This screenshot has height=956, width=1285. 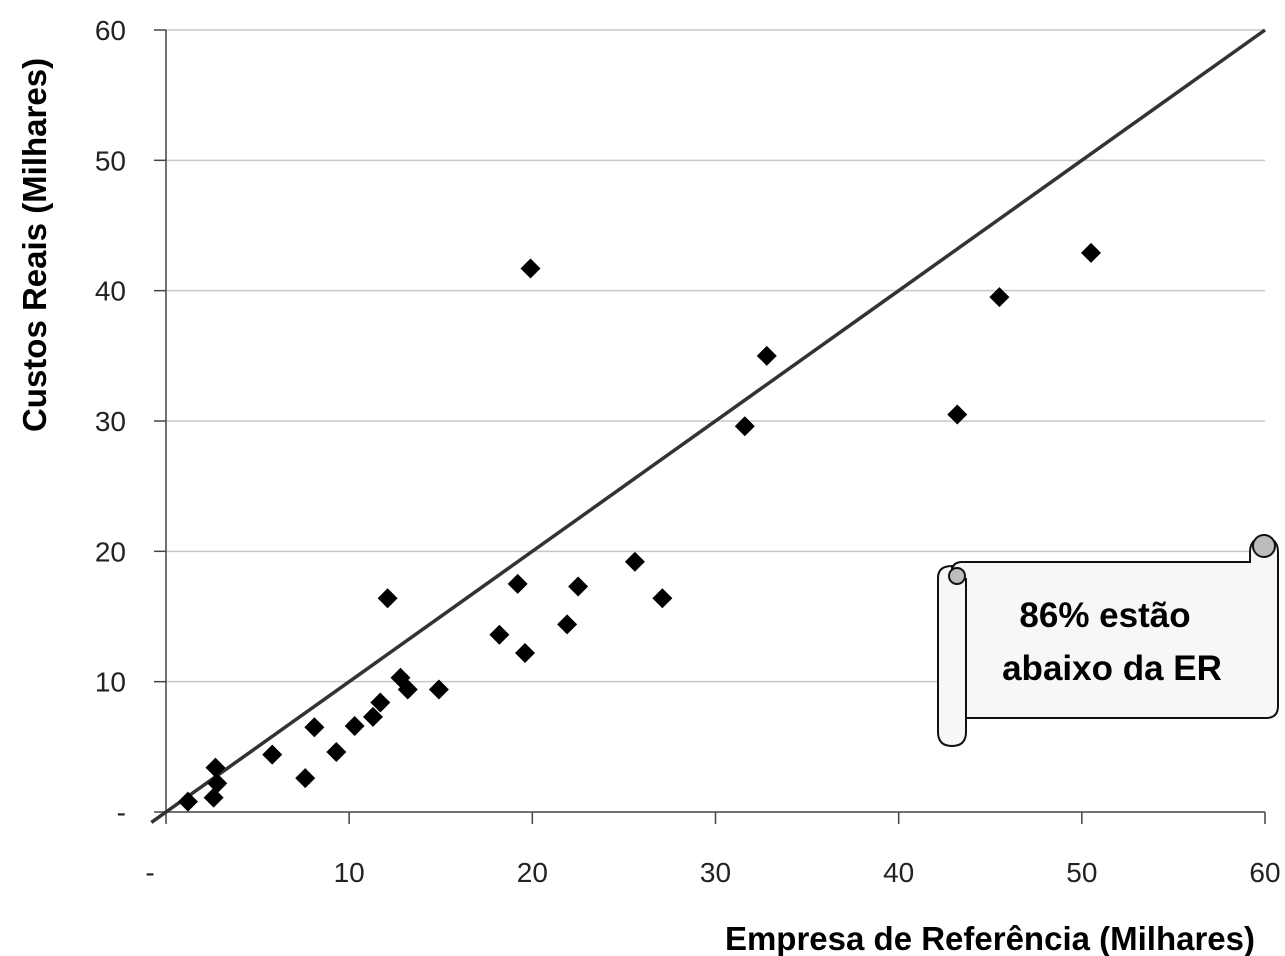 I want to click on x-ticks: - 10 20 30 40 50 60, so click(x=713, y=850).